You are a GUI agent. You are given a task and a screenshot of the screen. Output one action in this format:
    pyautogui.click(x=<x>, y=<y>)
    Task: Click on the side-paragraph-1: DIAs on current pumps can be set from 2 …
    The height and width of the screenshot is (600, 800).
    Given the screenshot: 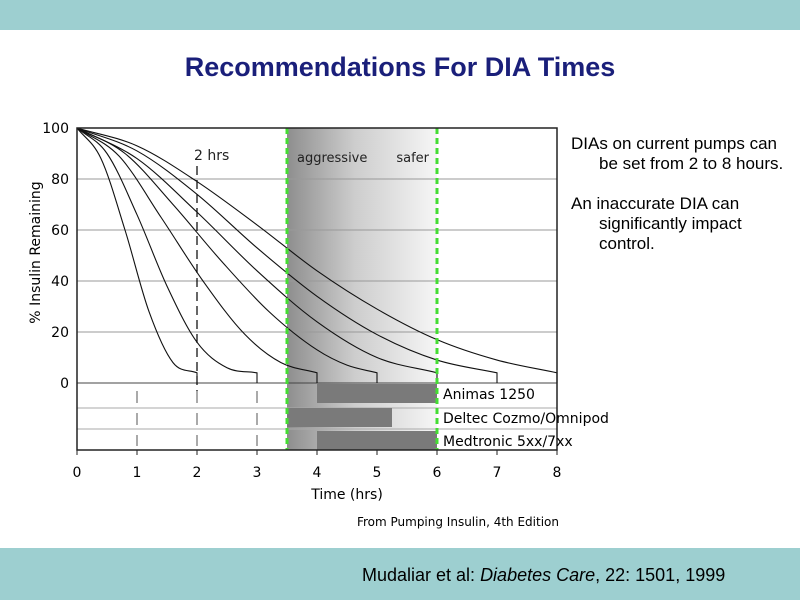 What is the action you would take?
    pyautogui.click(x=677, y=153)
    